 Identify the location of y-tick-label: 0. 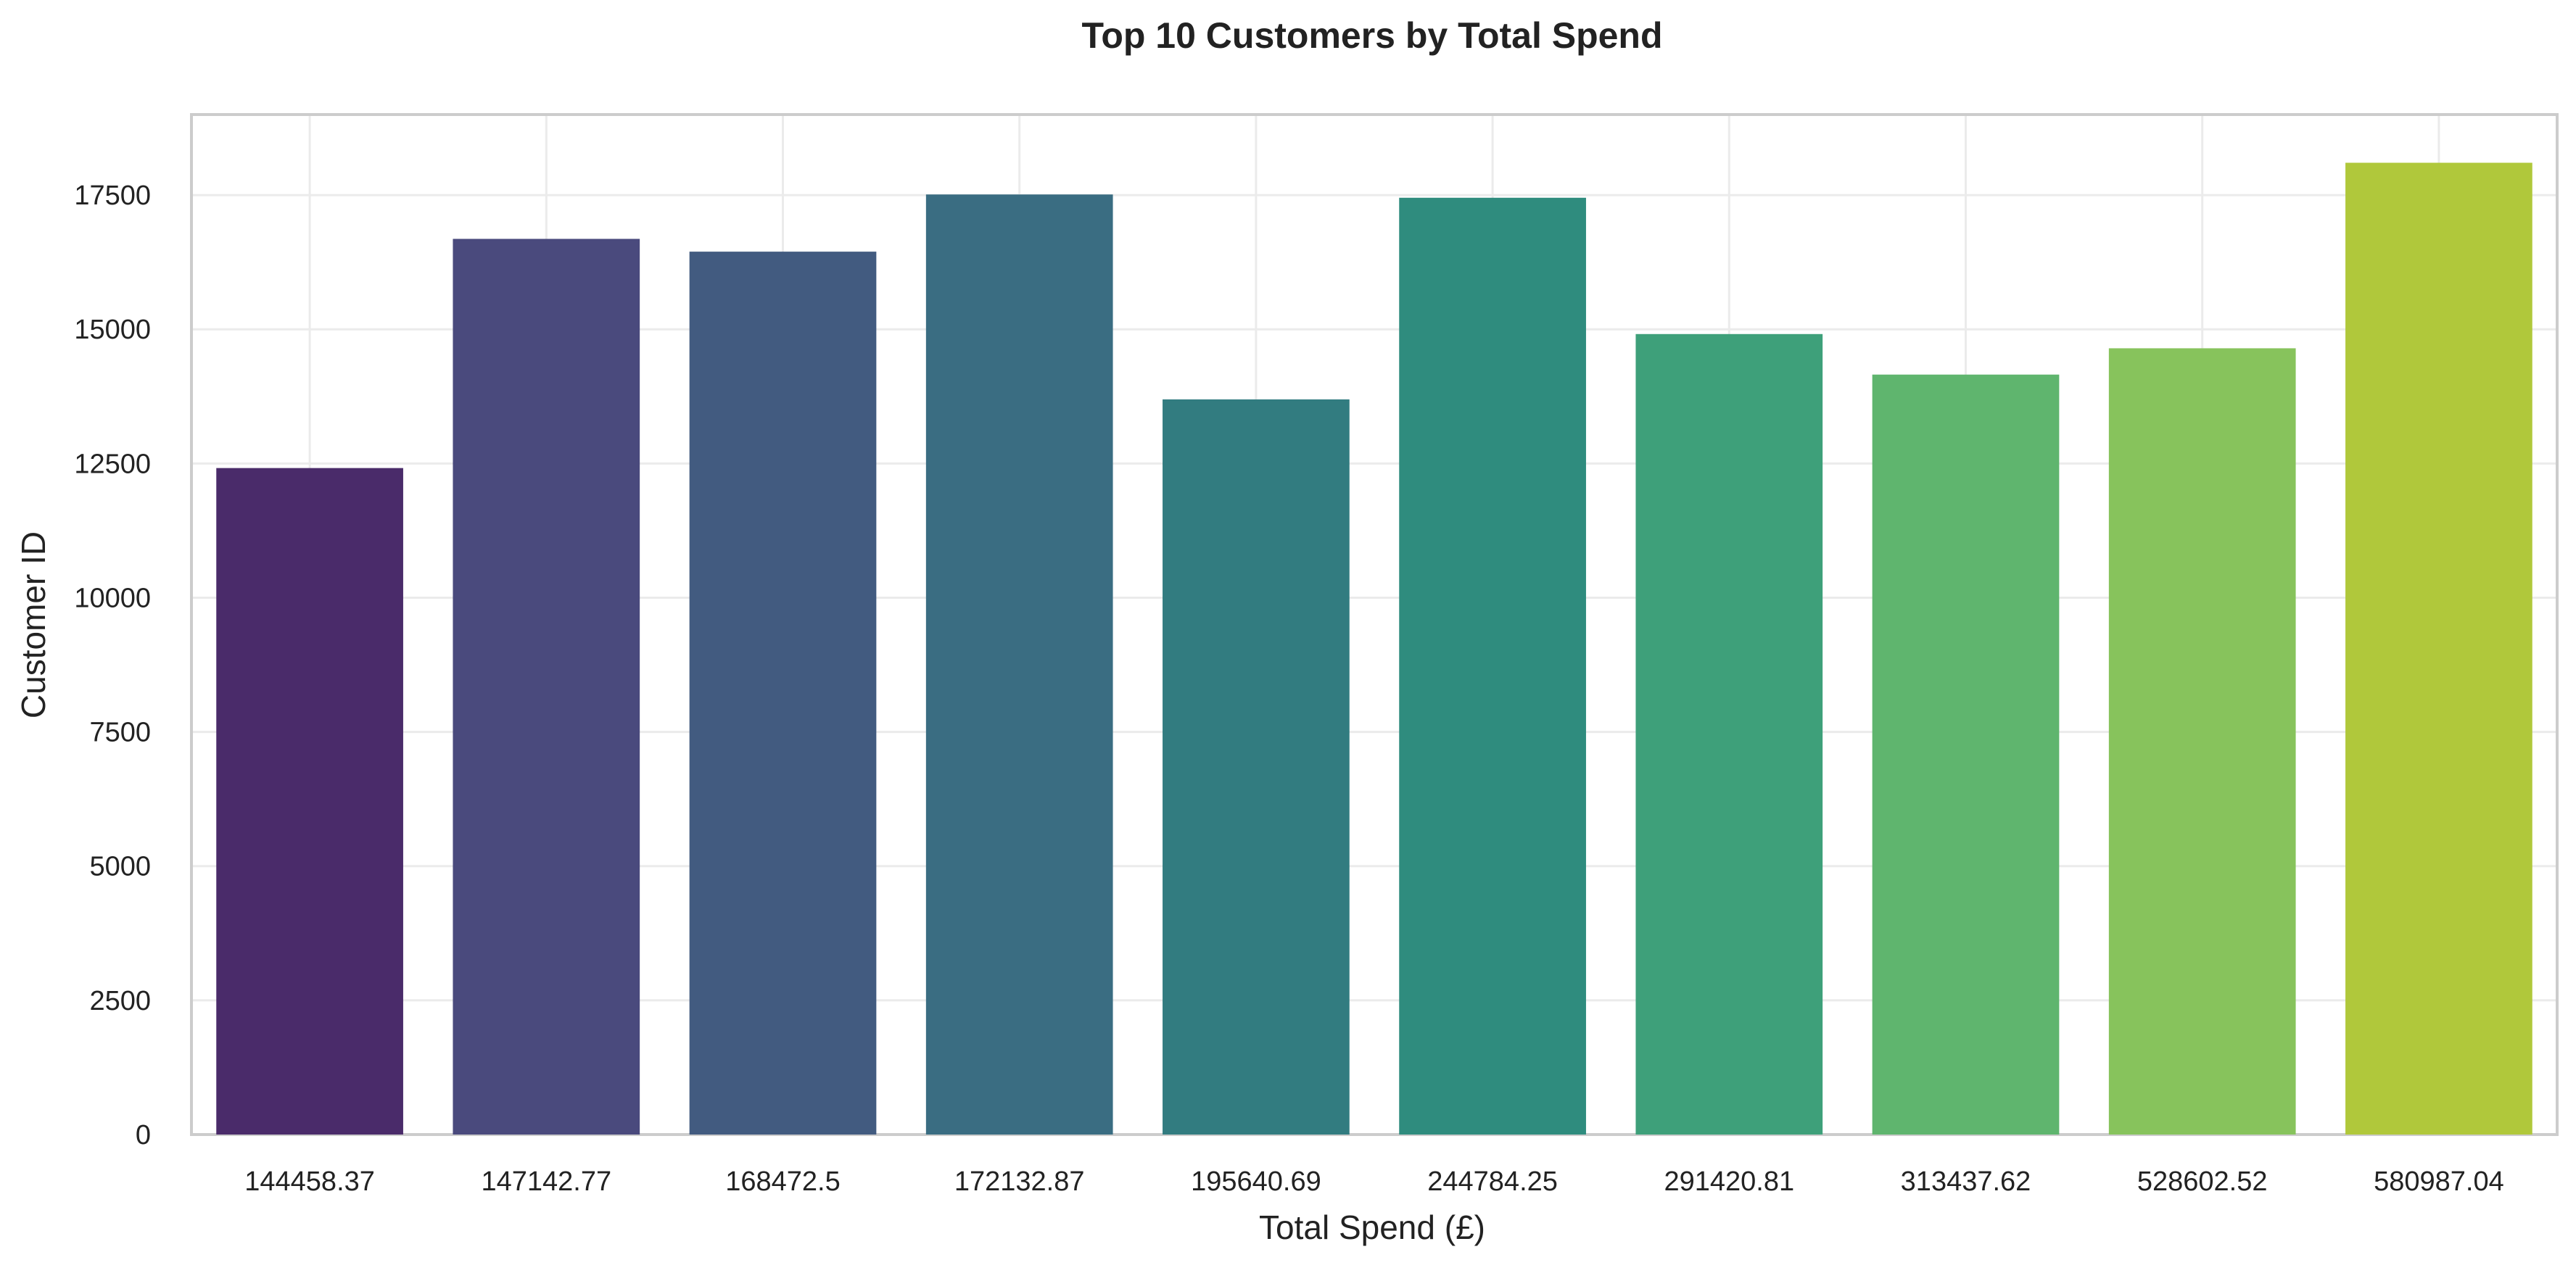
(143, 1135).